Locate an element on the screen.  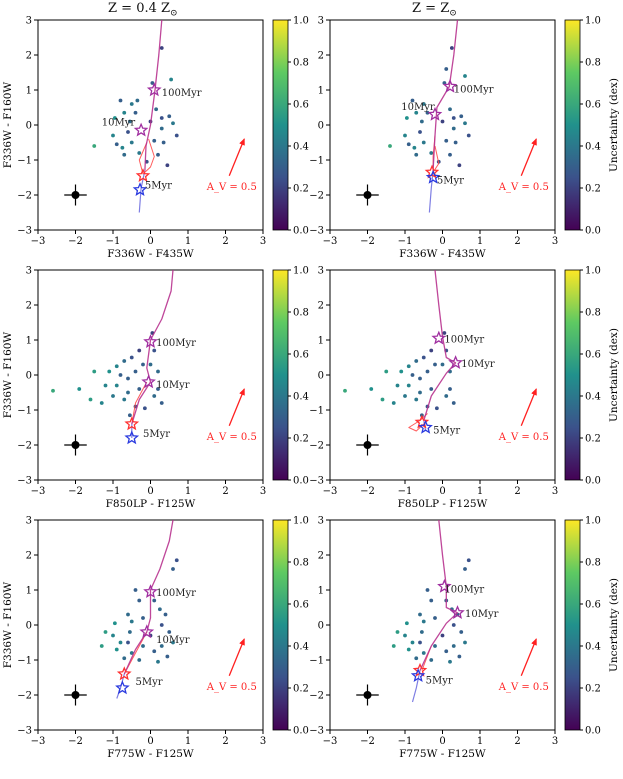
title-left-sub: ⊙ is located at coordinates (174, 13).